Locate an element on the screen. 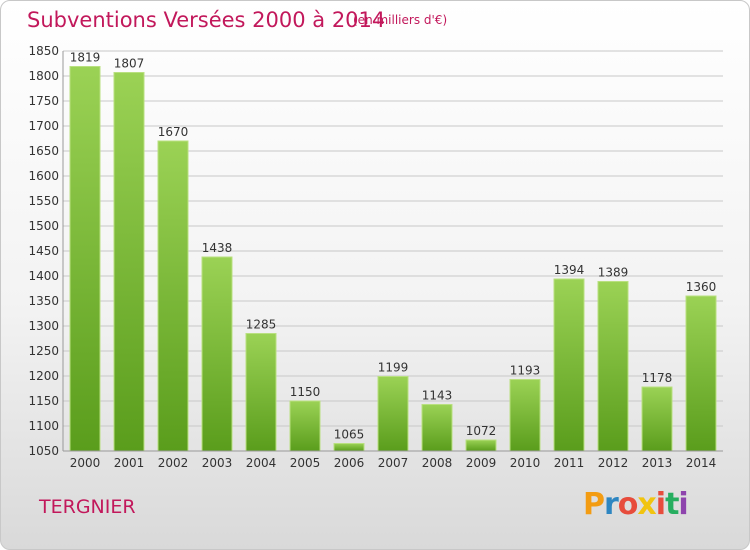  x-tick-label: 2010 is located at coordinates (525, 463).